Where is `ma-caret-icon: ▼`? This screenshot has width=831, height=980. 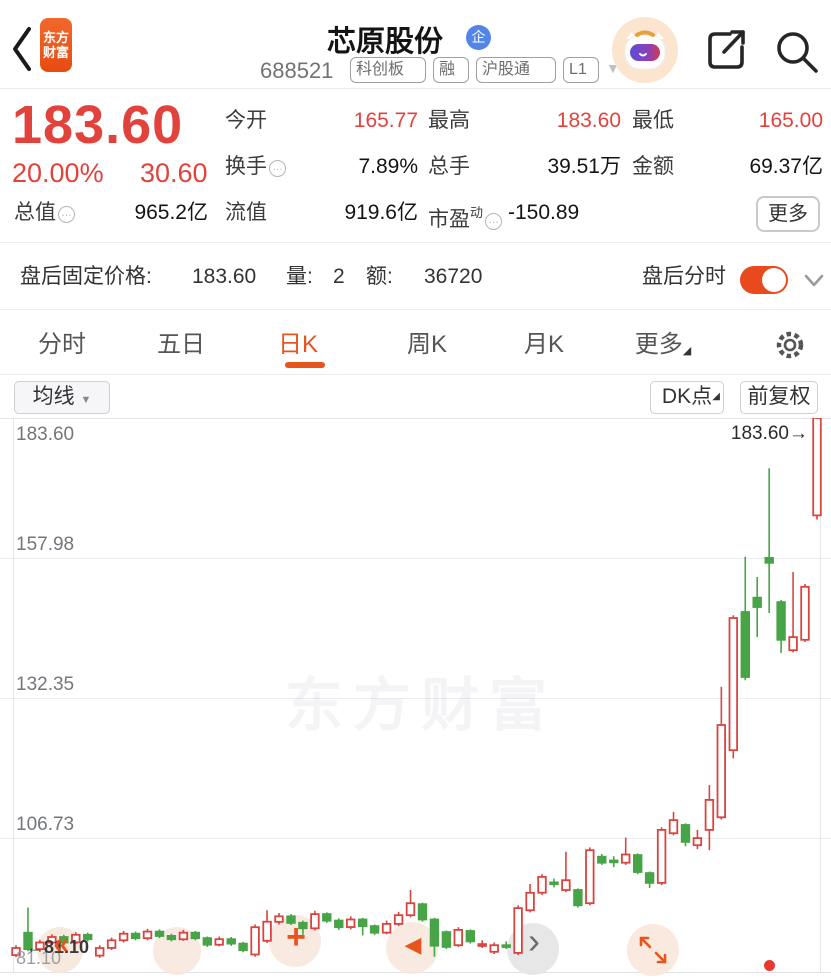 ma-caret-icon: ▼ is located at coordinates (86, 400).